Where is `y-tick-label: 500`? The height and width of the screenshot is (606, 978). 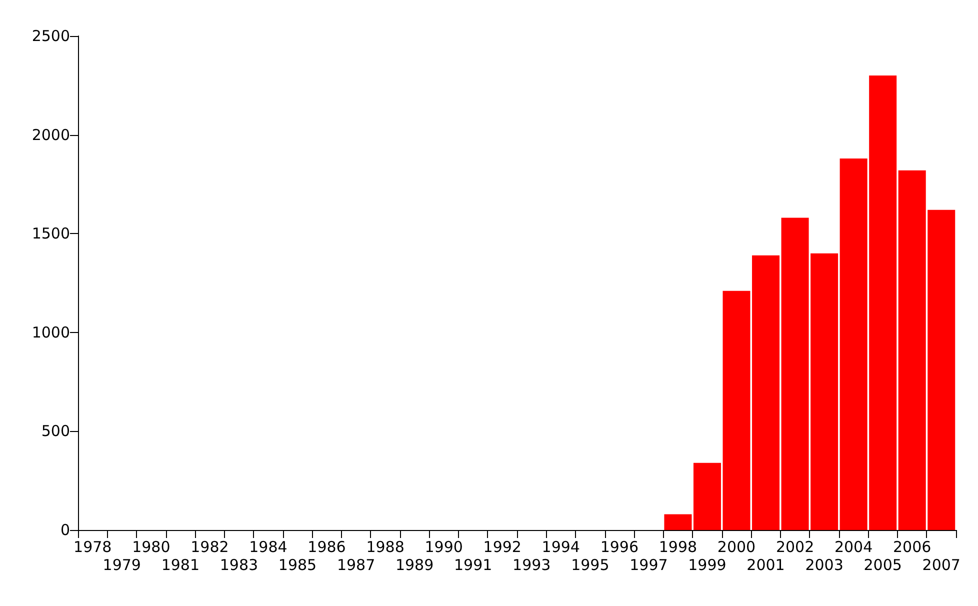
y-tick-label: 500 is located at coordinates (55, 431).